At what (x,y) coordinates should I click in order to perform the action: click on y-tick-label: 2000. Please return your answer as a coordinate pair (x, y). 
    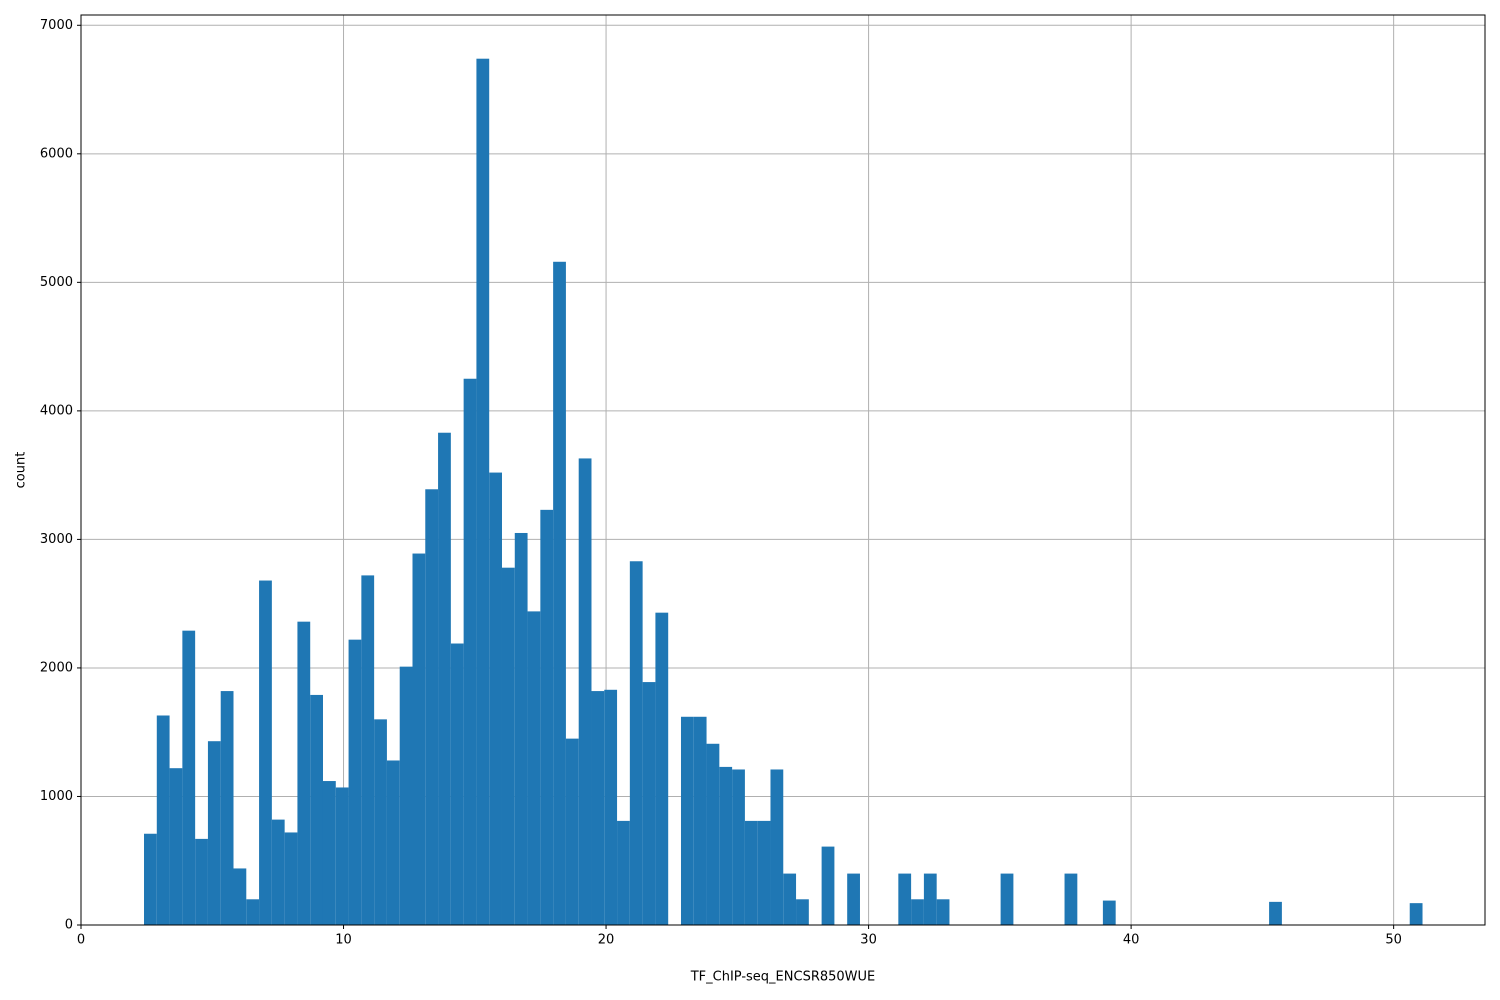
    Looking at the image, I should click on (56, 667).